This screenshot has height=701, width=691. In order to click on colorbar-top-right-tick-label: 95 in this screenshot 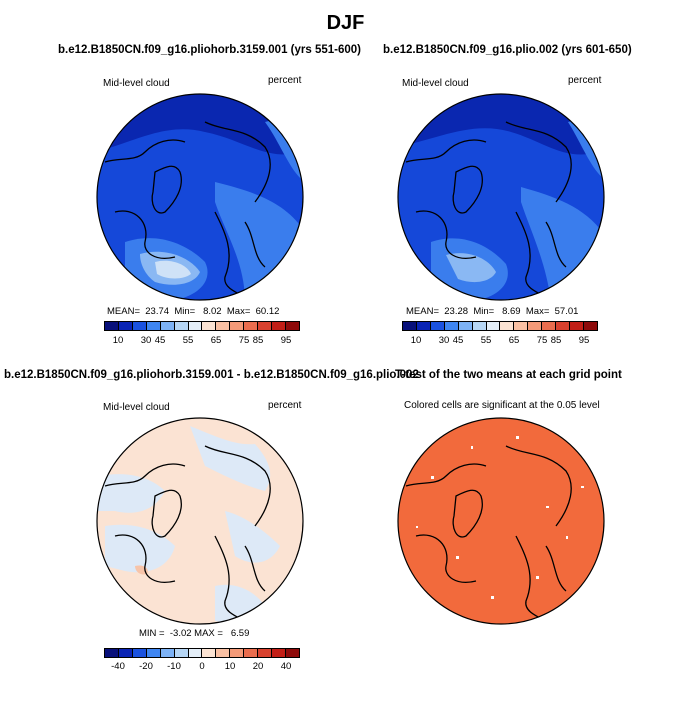, I will do `click(584, 340)`.